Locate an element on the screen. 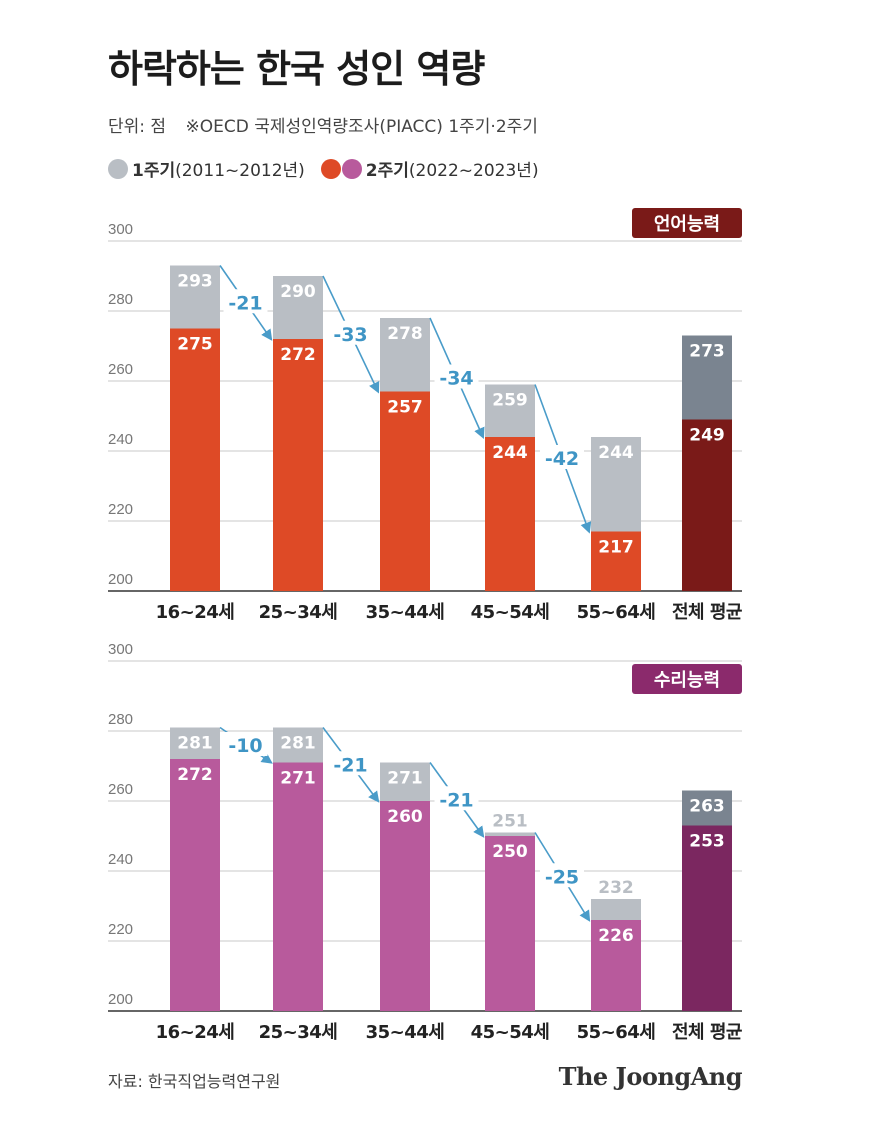 The image size is (884, 1131). difference-label: -42 is located at coordinates (562, 459).